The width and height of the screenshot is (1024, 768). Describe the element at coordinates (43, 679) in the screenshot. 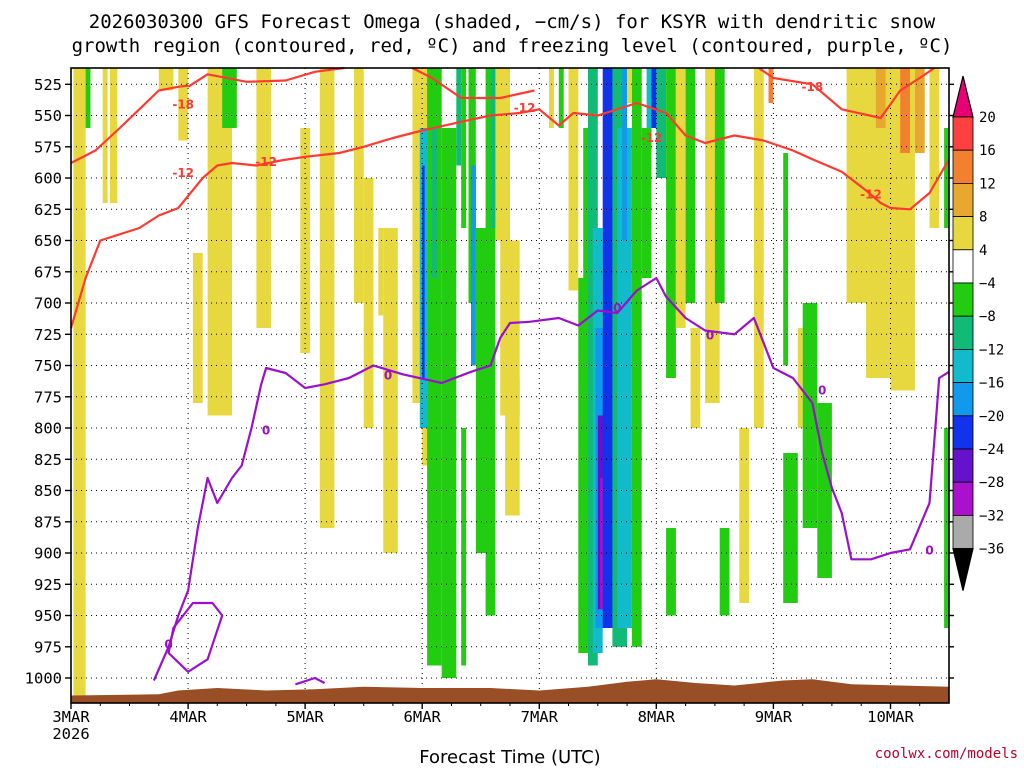

I see `y-tick-label: 1000` at that location.